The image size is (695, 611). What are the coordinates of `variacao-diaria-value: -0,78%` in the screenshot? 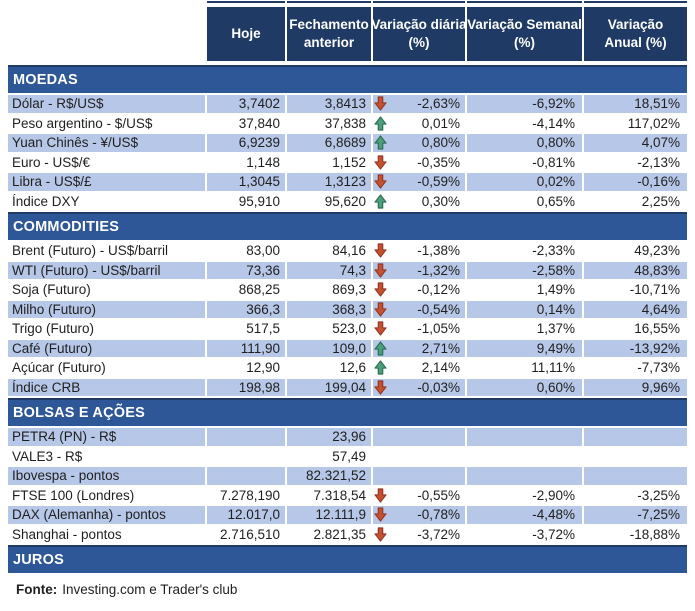 It's located at (438, 515).